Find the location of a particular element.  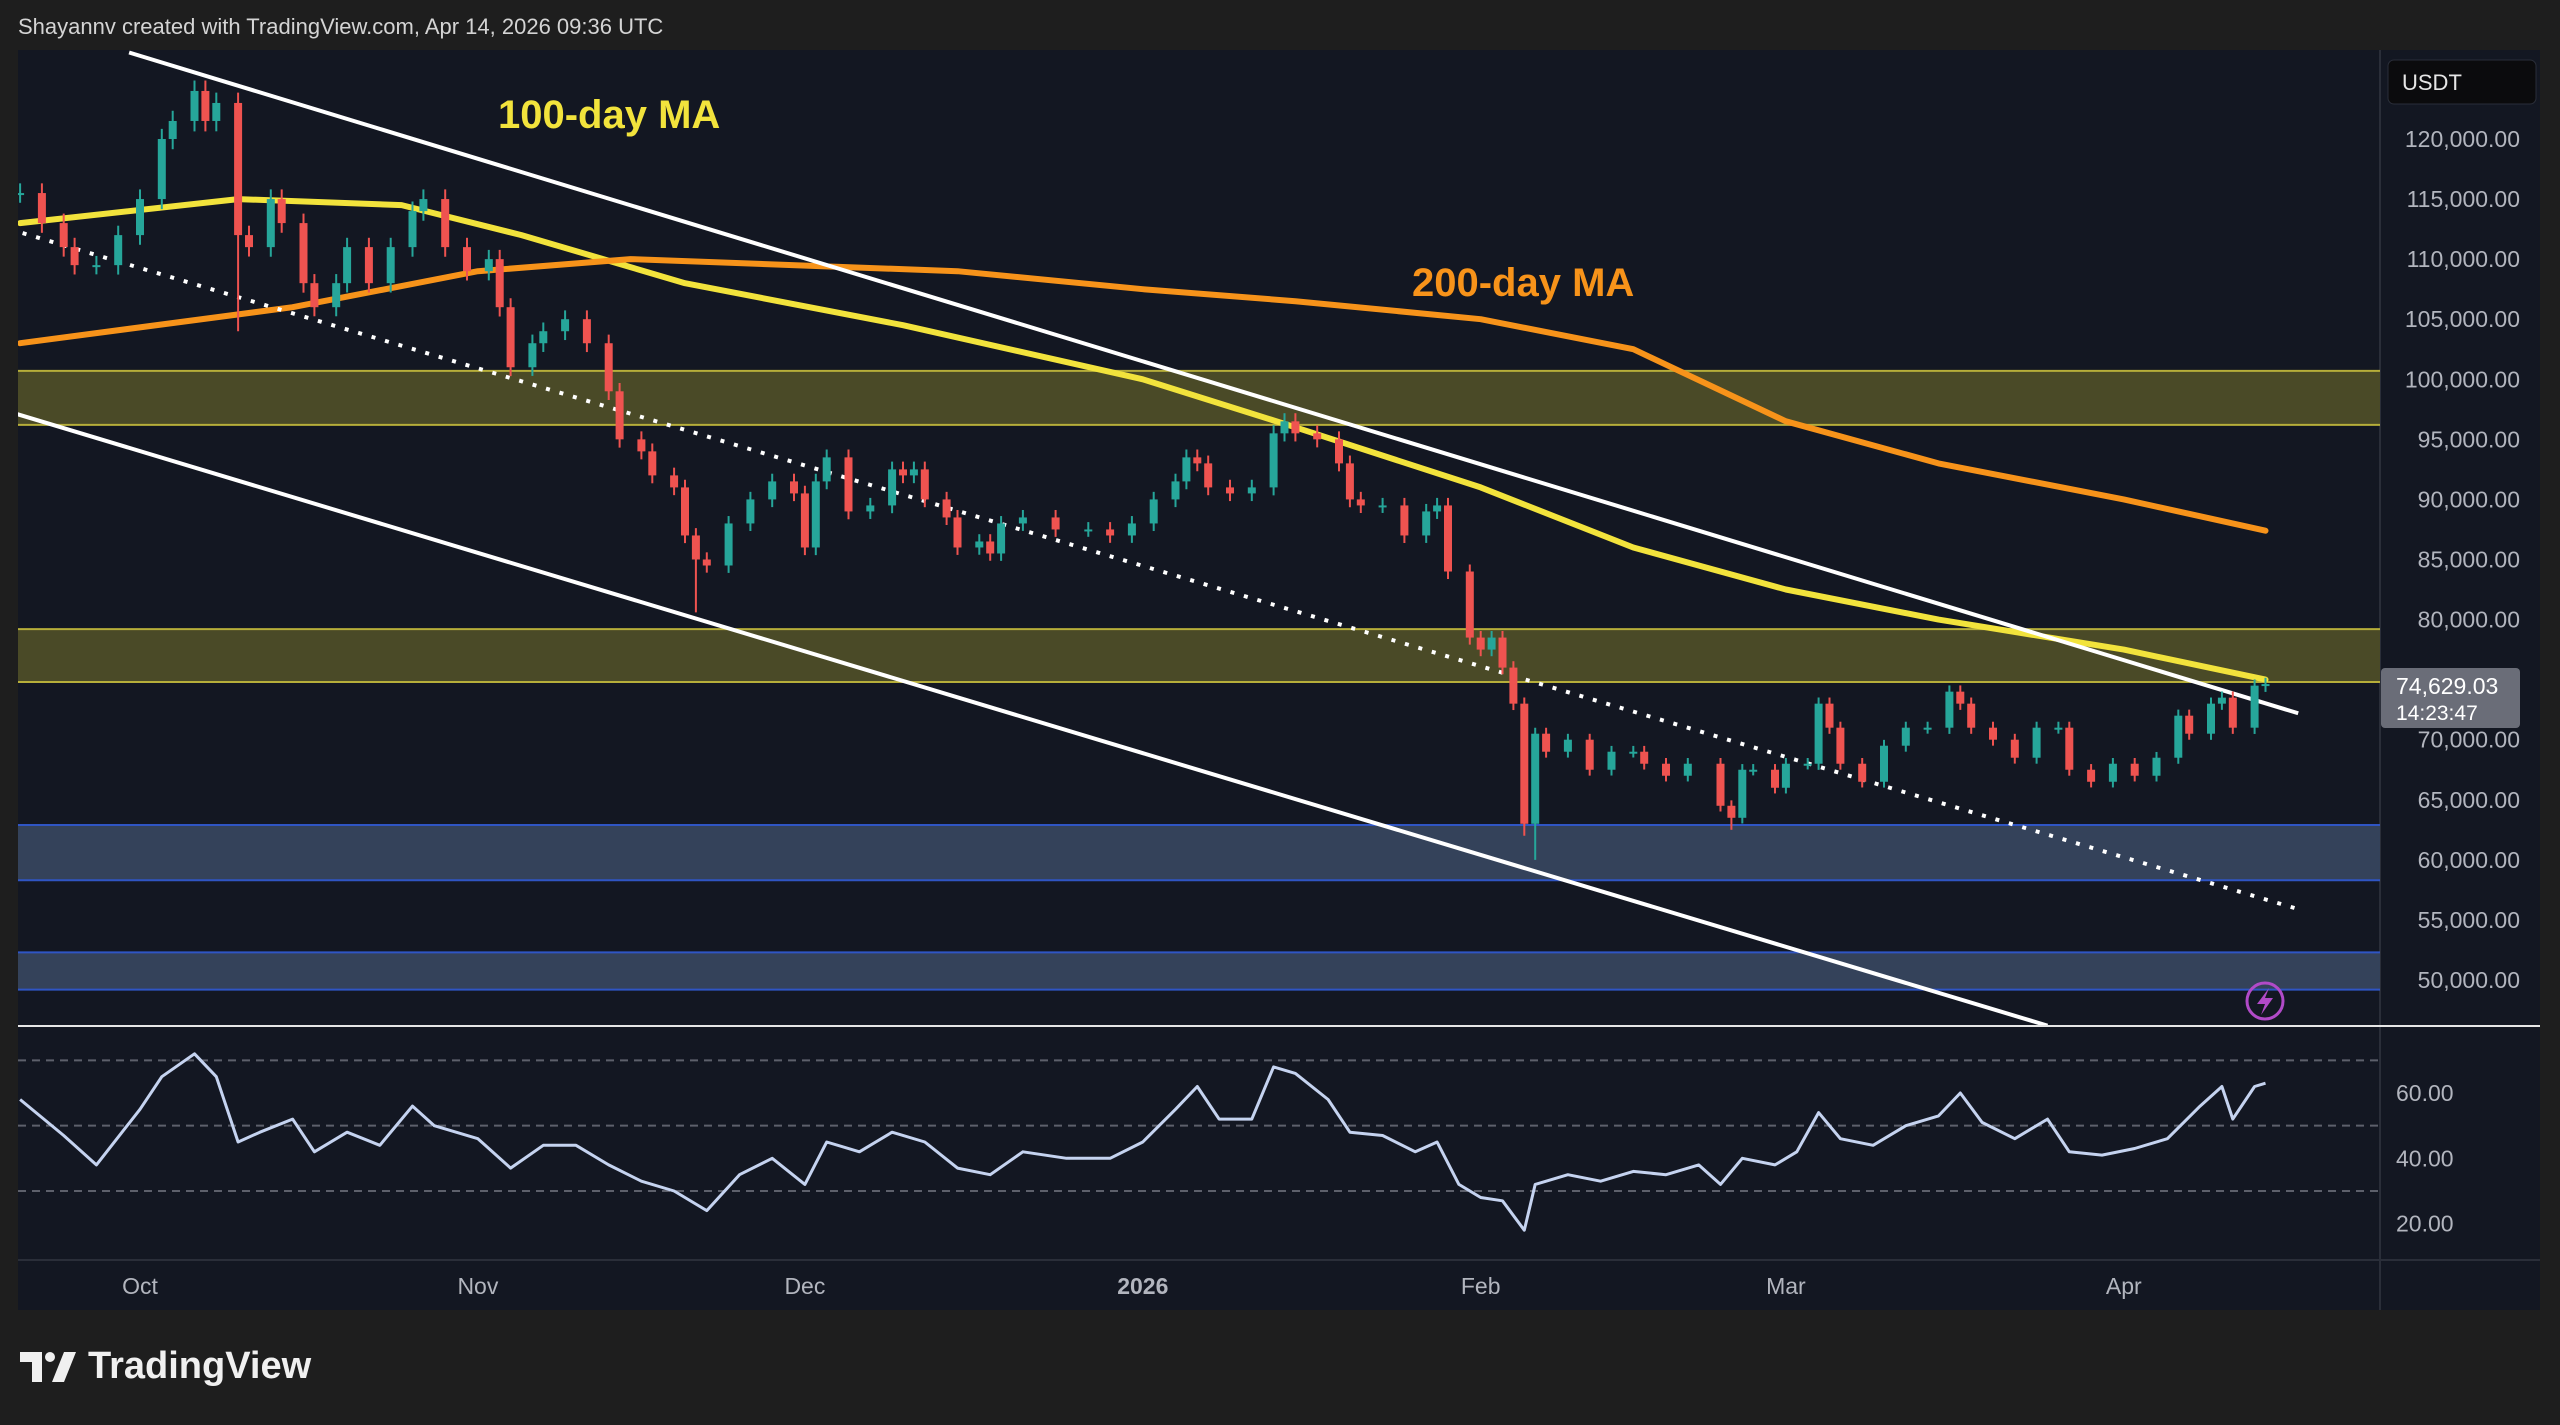

rsi-pane is located at coordinates (1199, 1142).